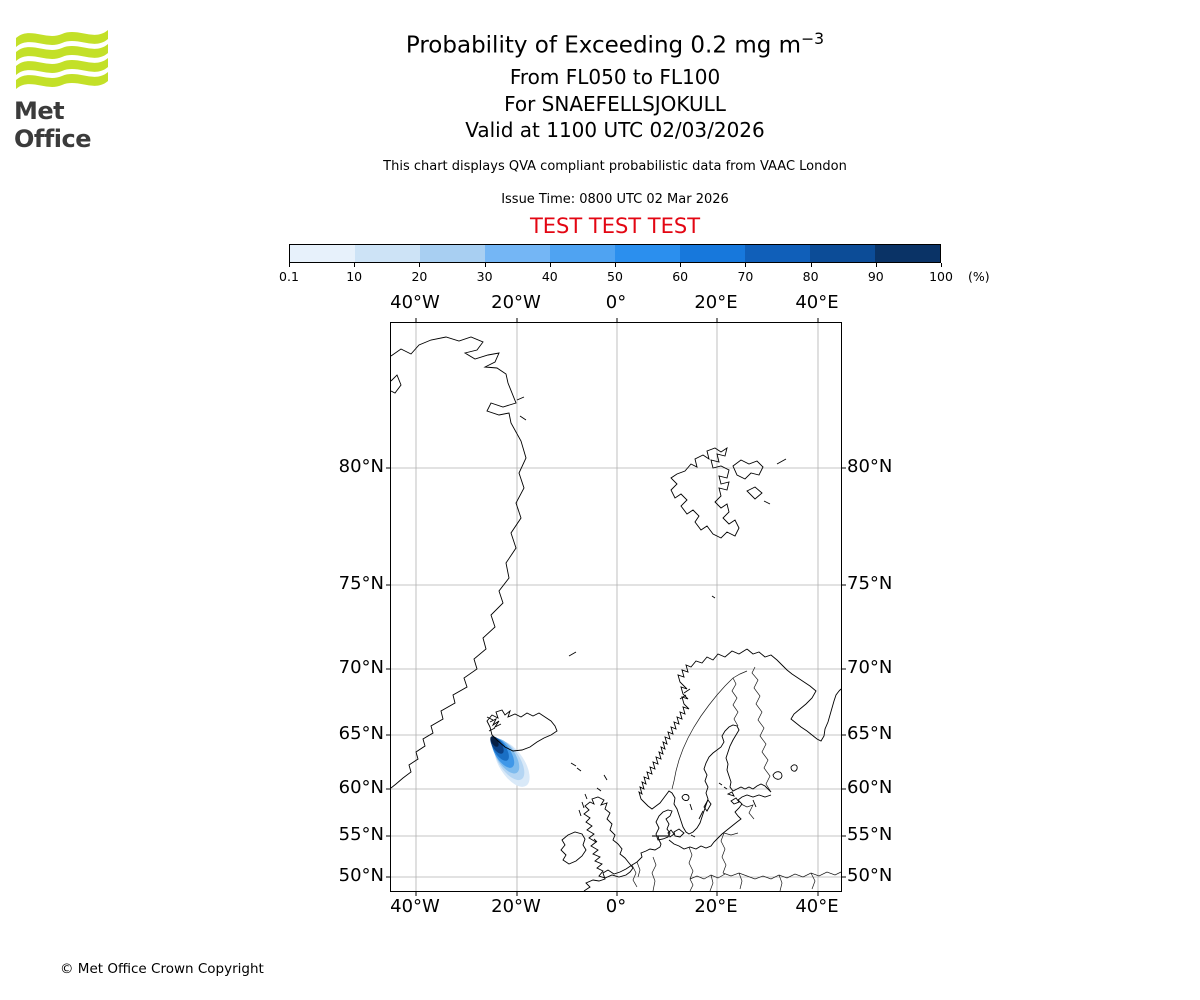 The image size is (1200, 1000). I want to click on greenland-coast-fragment, so click(396, 384).